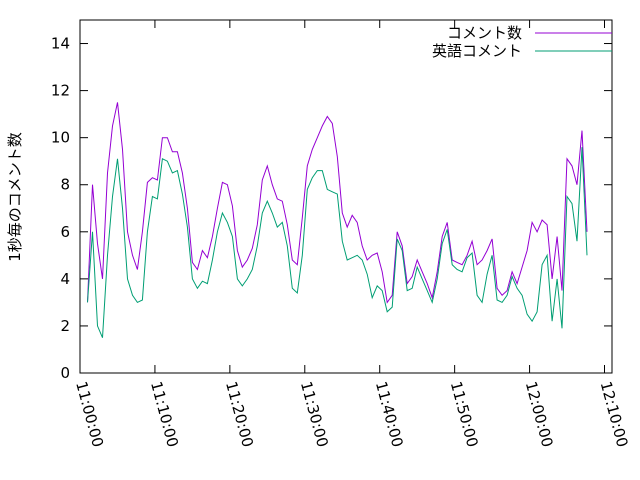 This screenshot has width=640, height=480. Describe the element at coordinates (65, 326) in the screenshot. I see `y-tick-label: 2` at that location.